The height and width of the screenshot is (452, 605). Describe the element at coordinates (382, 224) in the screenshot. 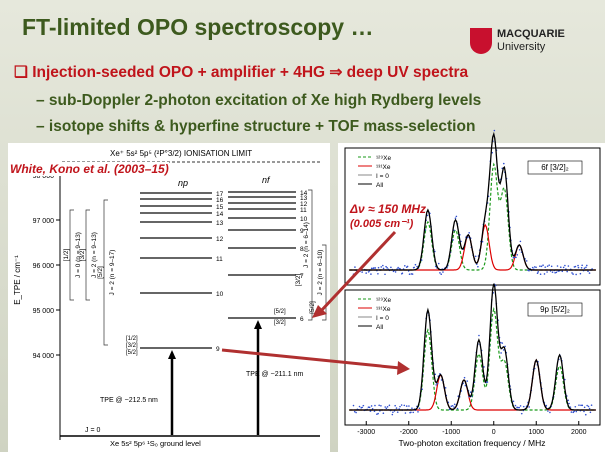

I see `annotation-sub: (0.005 cm⁻¹)` at that location.